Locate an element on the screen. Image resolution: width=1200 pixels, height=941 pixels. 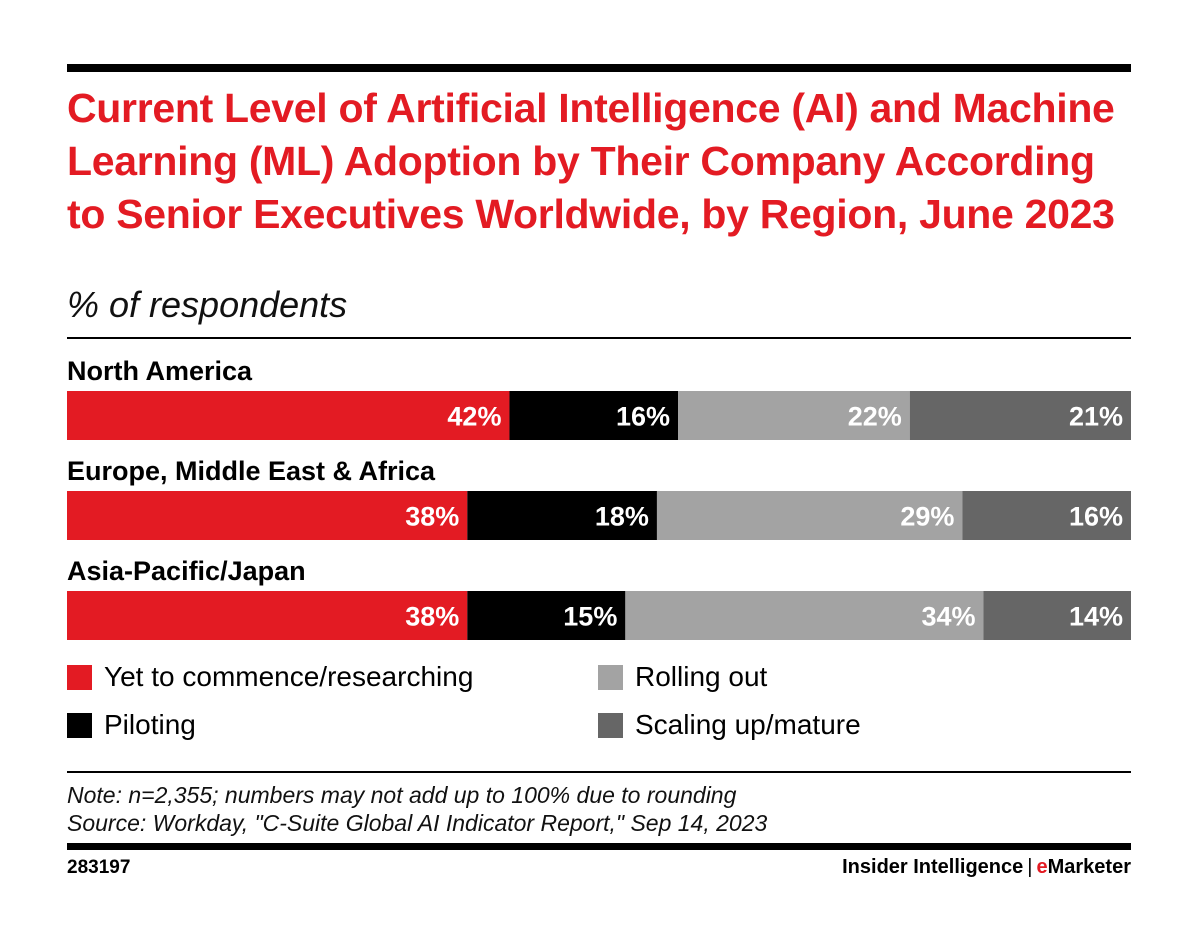
note-rule is located at coordinates (599, 772).